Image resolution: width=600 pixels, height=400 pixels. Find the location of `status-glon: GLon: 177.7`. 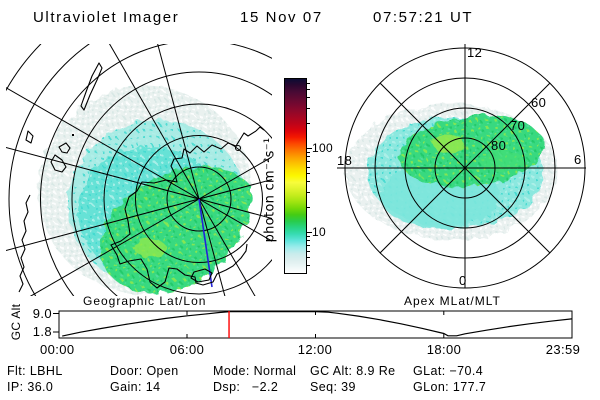

status-glon: GLon: 177.7 is located at coordinates (450, 387).